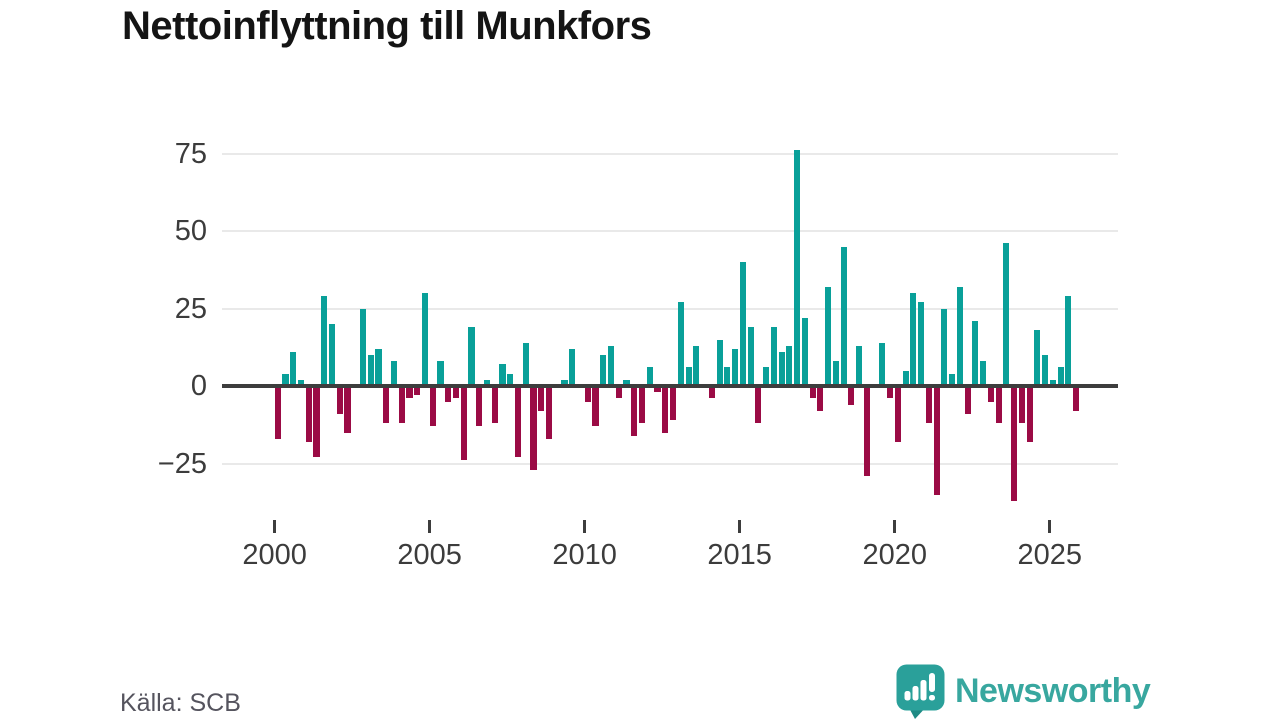 The image size is (1280, 720). Describe the element at coordinates (812, 392) in the screenshot. I see `bar-2017Q2` at that location.